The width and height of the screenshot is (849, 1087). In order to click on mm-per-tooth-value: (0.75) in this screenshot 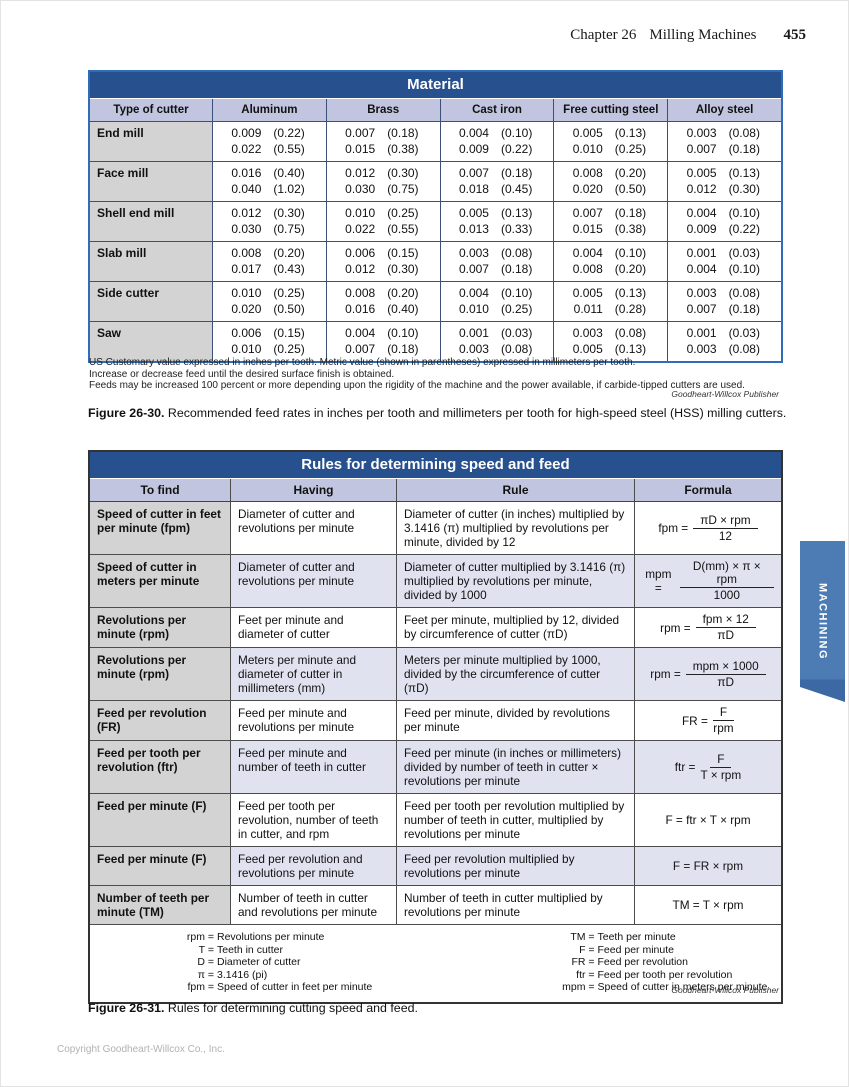, I will do `click(289, 229)`.